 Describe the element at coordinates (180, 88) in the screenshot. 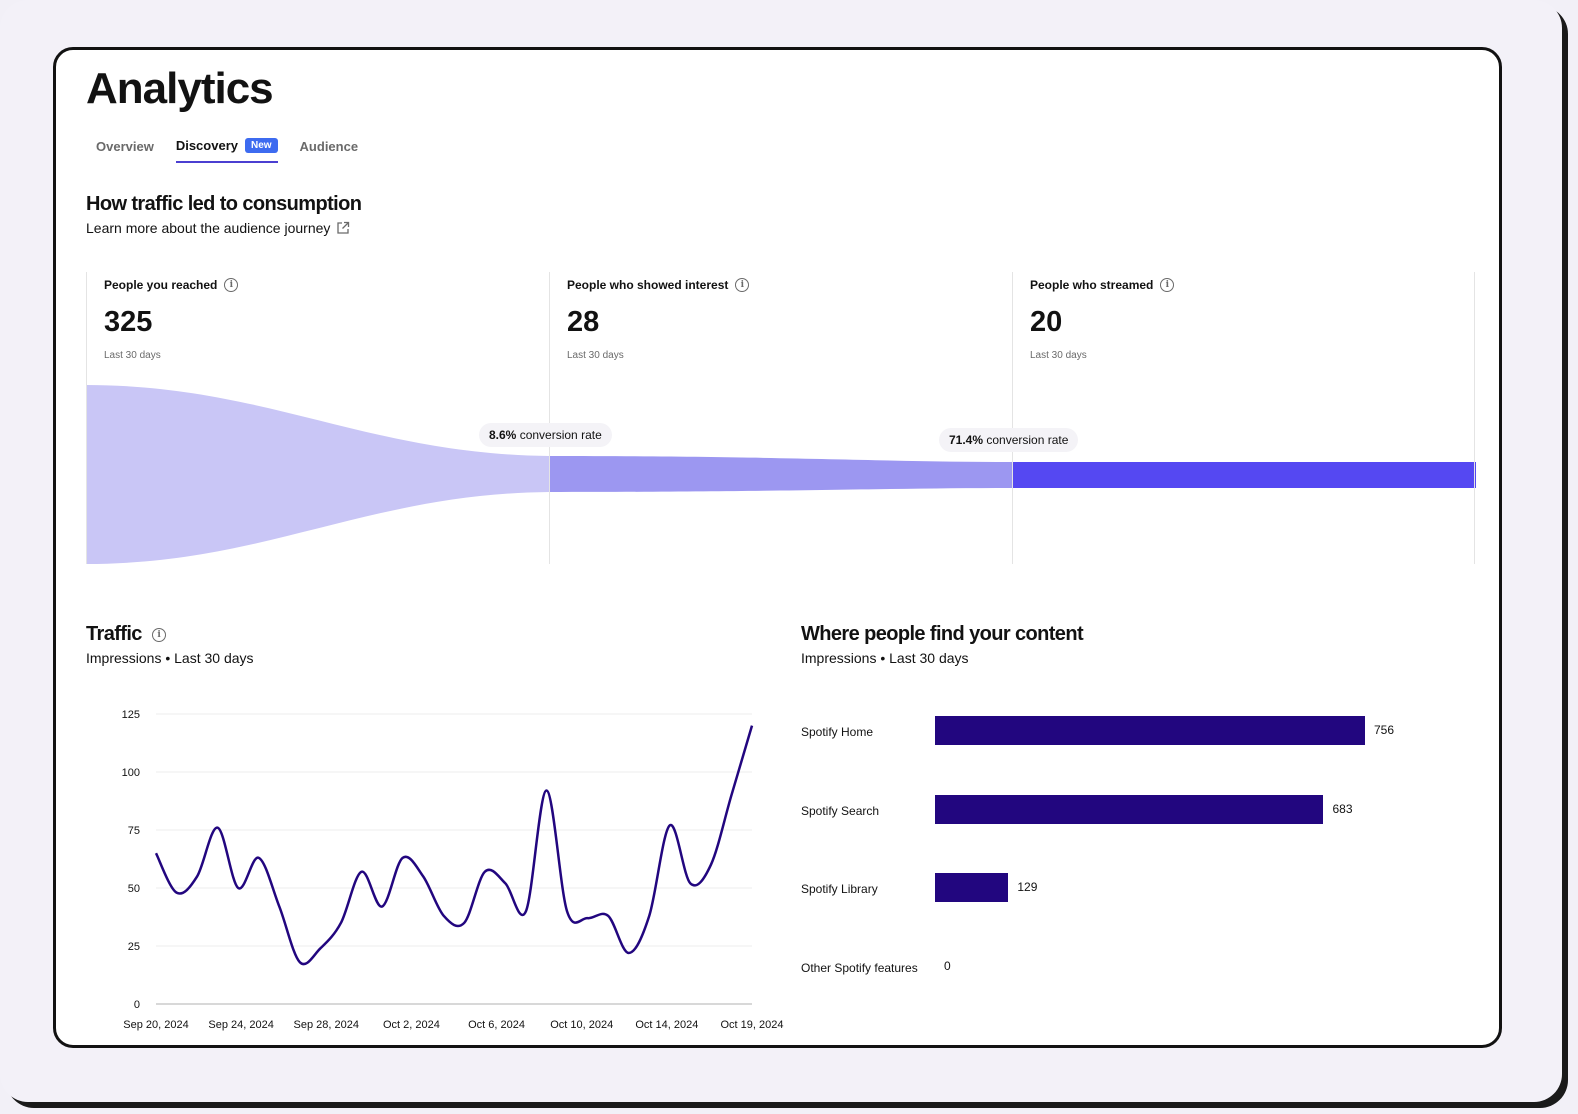

I see `page-title: Analytics` at that location.